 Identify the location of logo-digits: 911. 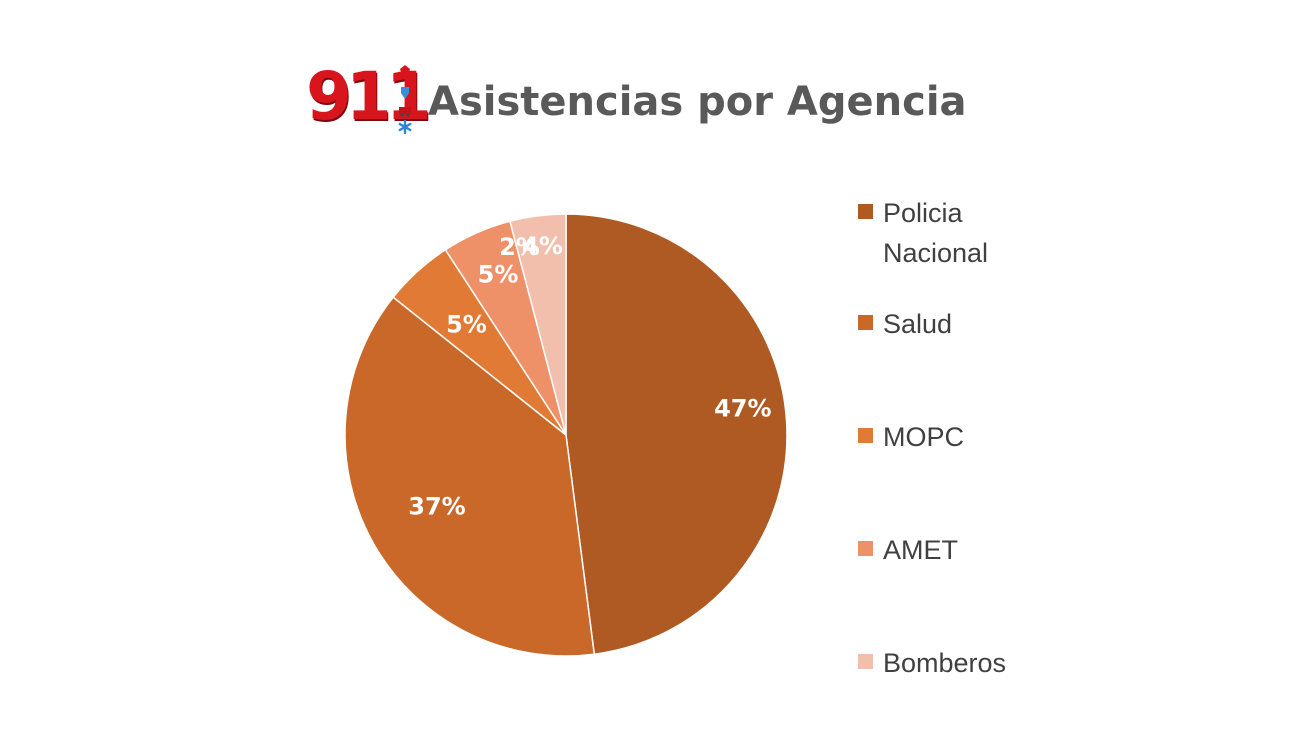
(369, 96).